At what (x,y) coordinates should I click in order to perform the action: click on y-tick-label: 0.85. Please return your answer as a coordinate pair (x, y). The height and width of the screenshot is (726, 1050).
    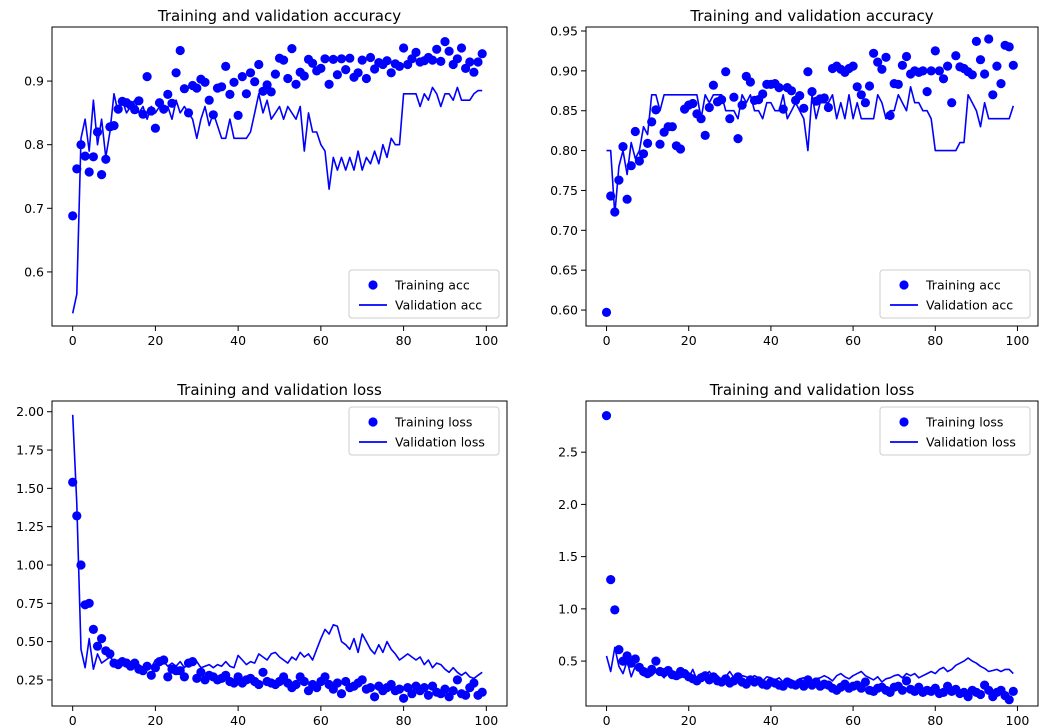
    Looking at the image, I should click on (564, 110).